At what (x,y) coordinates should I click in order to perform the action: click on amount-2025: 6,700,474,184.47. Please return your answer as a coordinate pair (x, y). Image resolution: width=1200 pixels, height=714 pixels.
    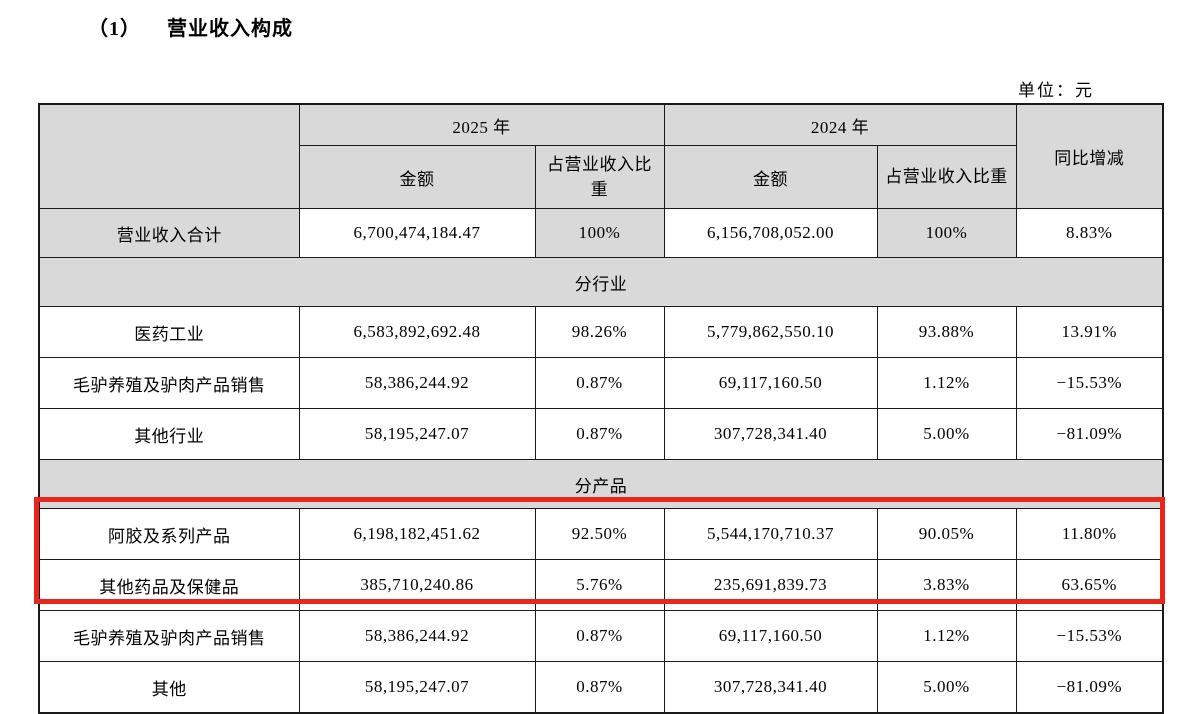
    Looking at the image, I should click on (417, 233).